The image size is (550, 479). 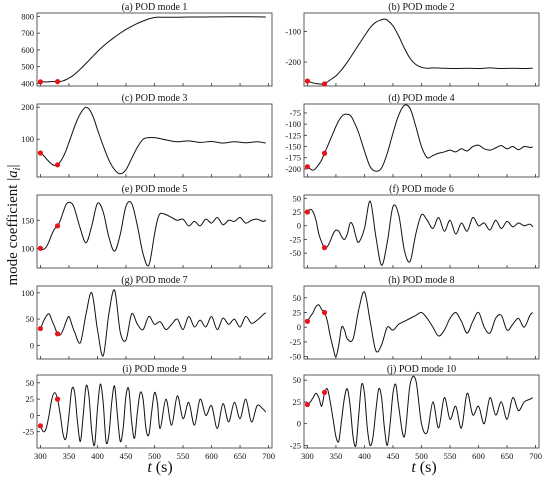 I want to click on panel-j-xtick-label: 300, so click(x=307, y=456).